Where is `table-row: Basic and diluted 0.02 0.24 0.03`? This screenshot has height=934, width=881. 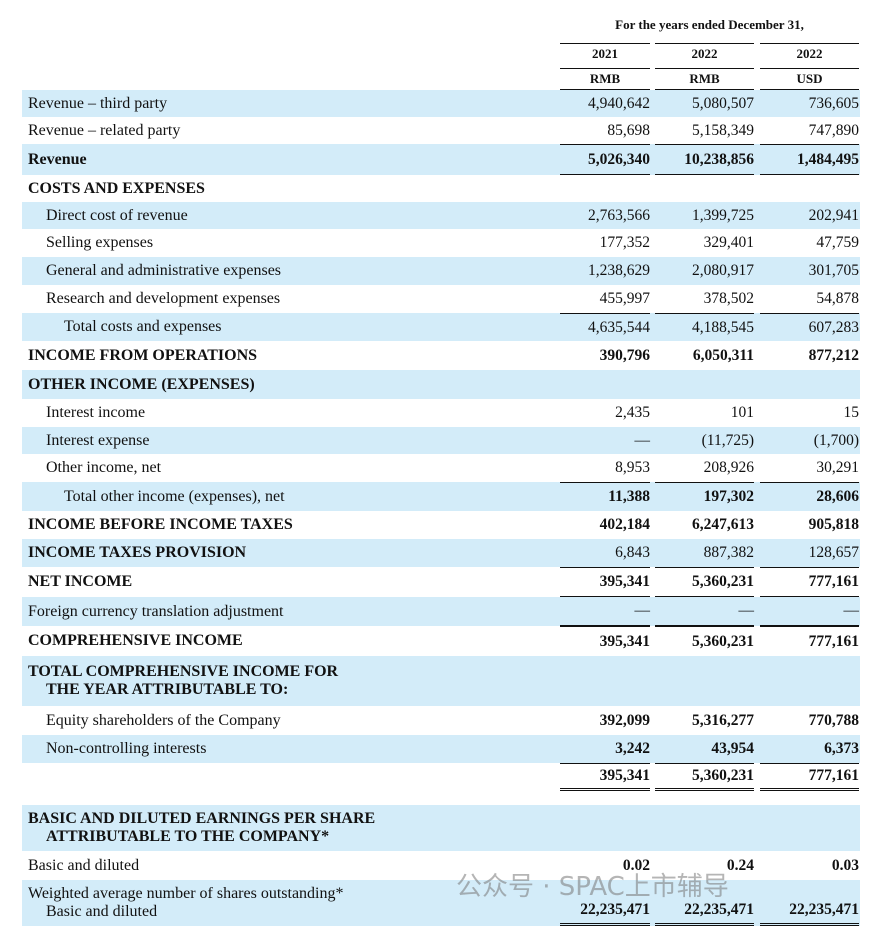 table-row: Basic and diluted 0.02 0.24 0.03 is located at coordinates (441, 865).